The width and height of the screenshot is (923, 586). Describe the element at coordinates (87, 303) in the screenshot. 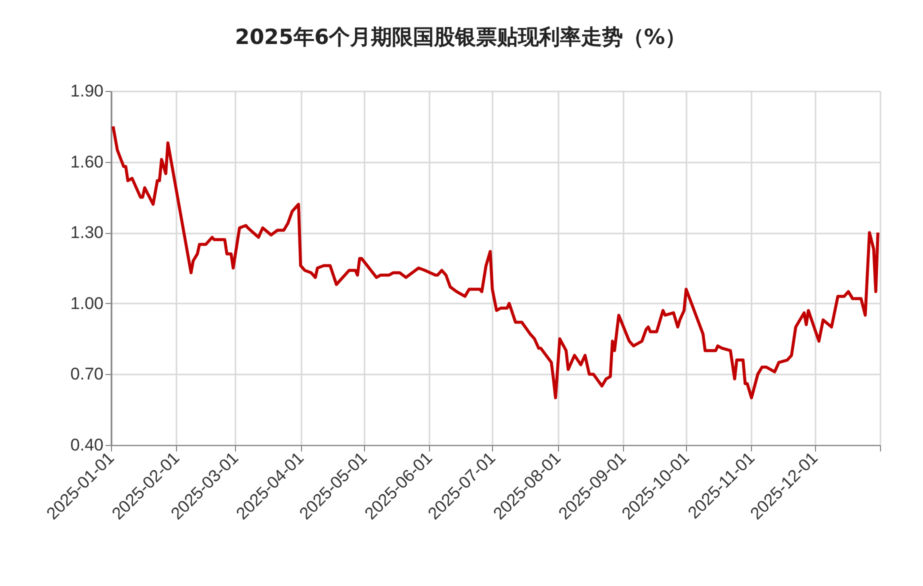

I see `y-tick-label: 1.00` at that location.